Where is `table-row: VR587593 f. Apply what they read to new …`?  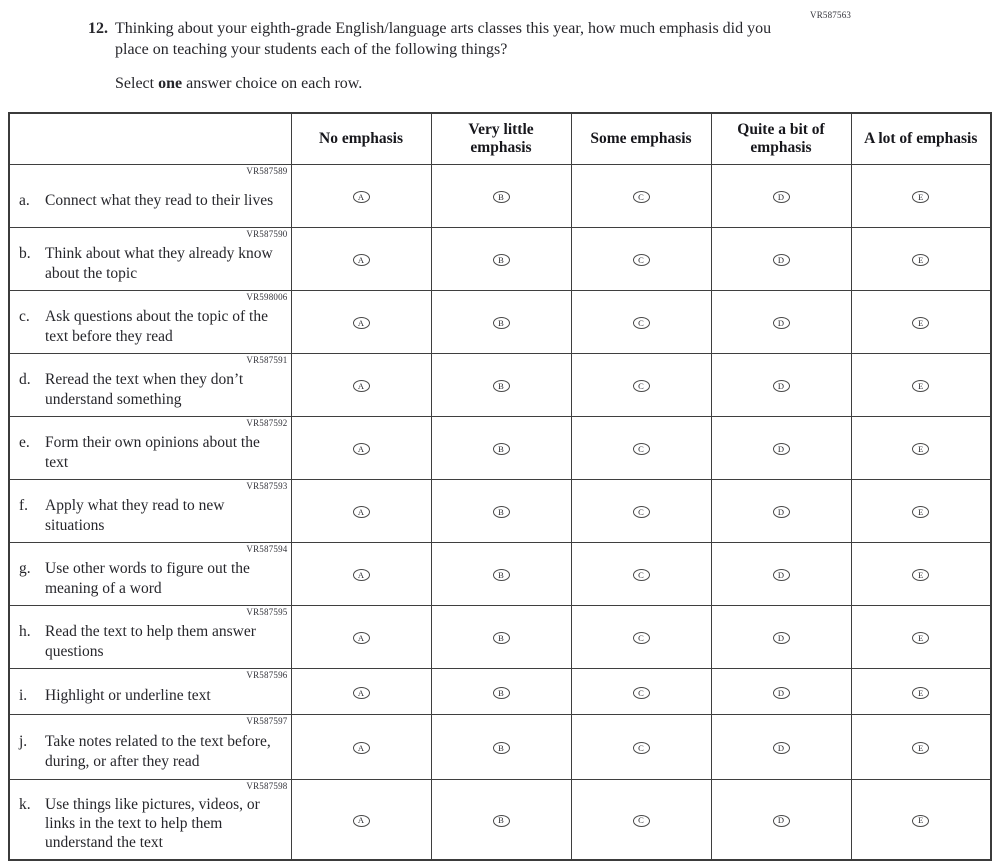 table-row: VR587593 f. Apply what they read to new … is located at coordinates (500, 511).